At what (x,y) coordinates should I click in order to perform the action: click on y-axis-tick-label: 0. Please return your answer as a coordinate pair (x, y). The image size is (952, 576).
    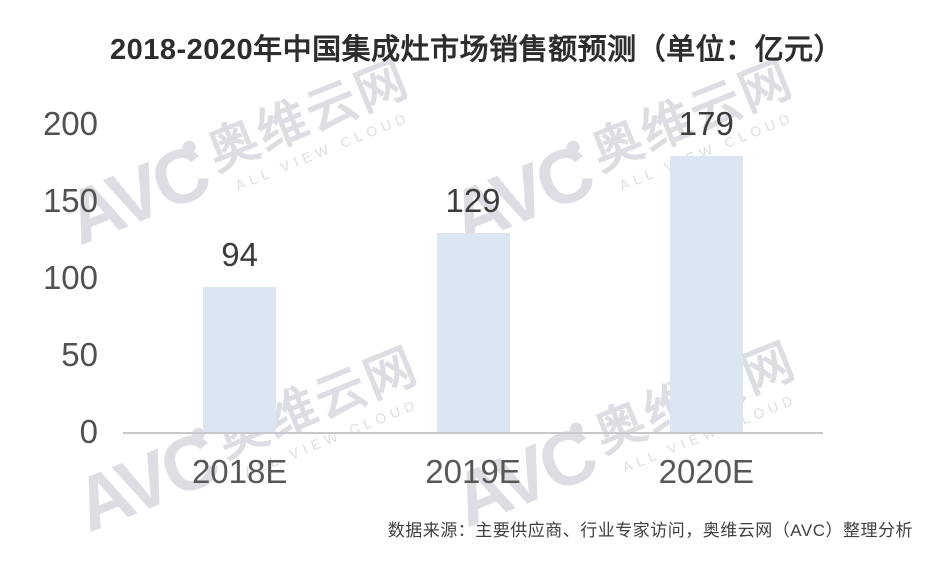
    Looking at the image, I should click on (88, 431).